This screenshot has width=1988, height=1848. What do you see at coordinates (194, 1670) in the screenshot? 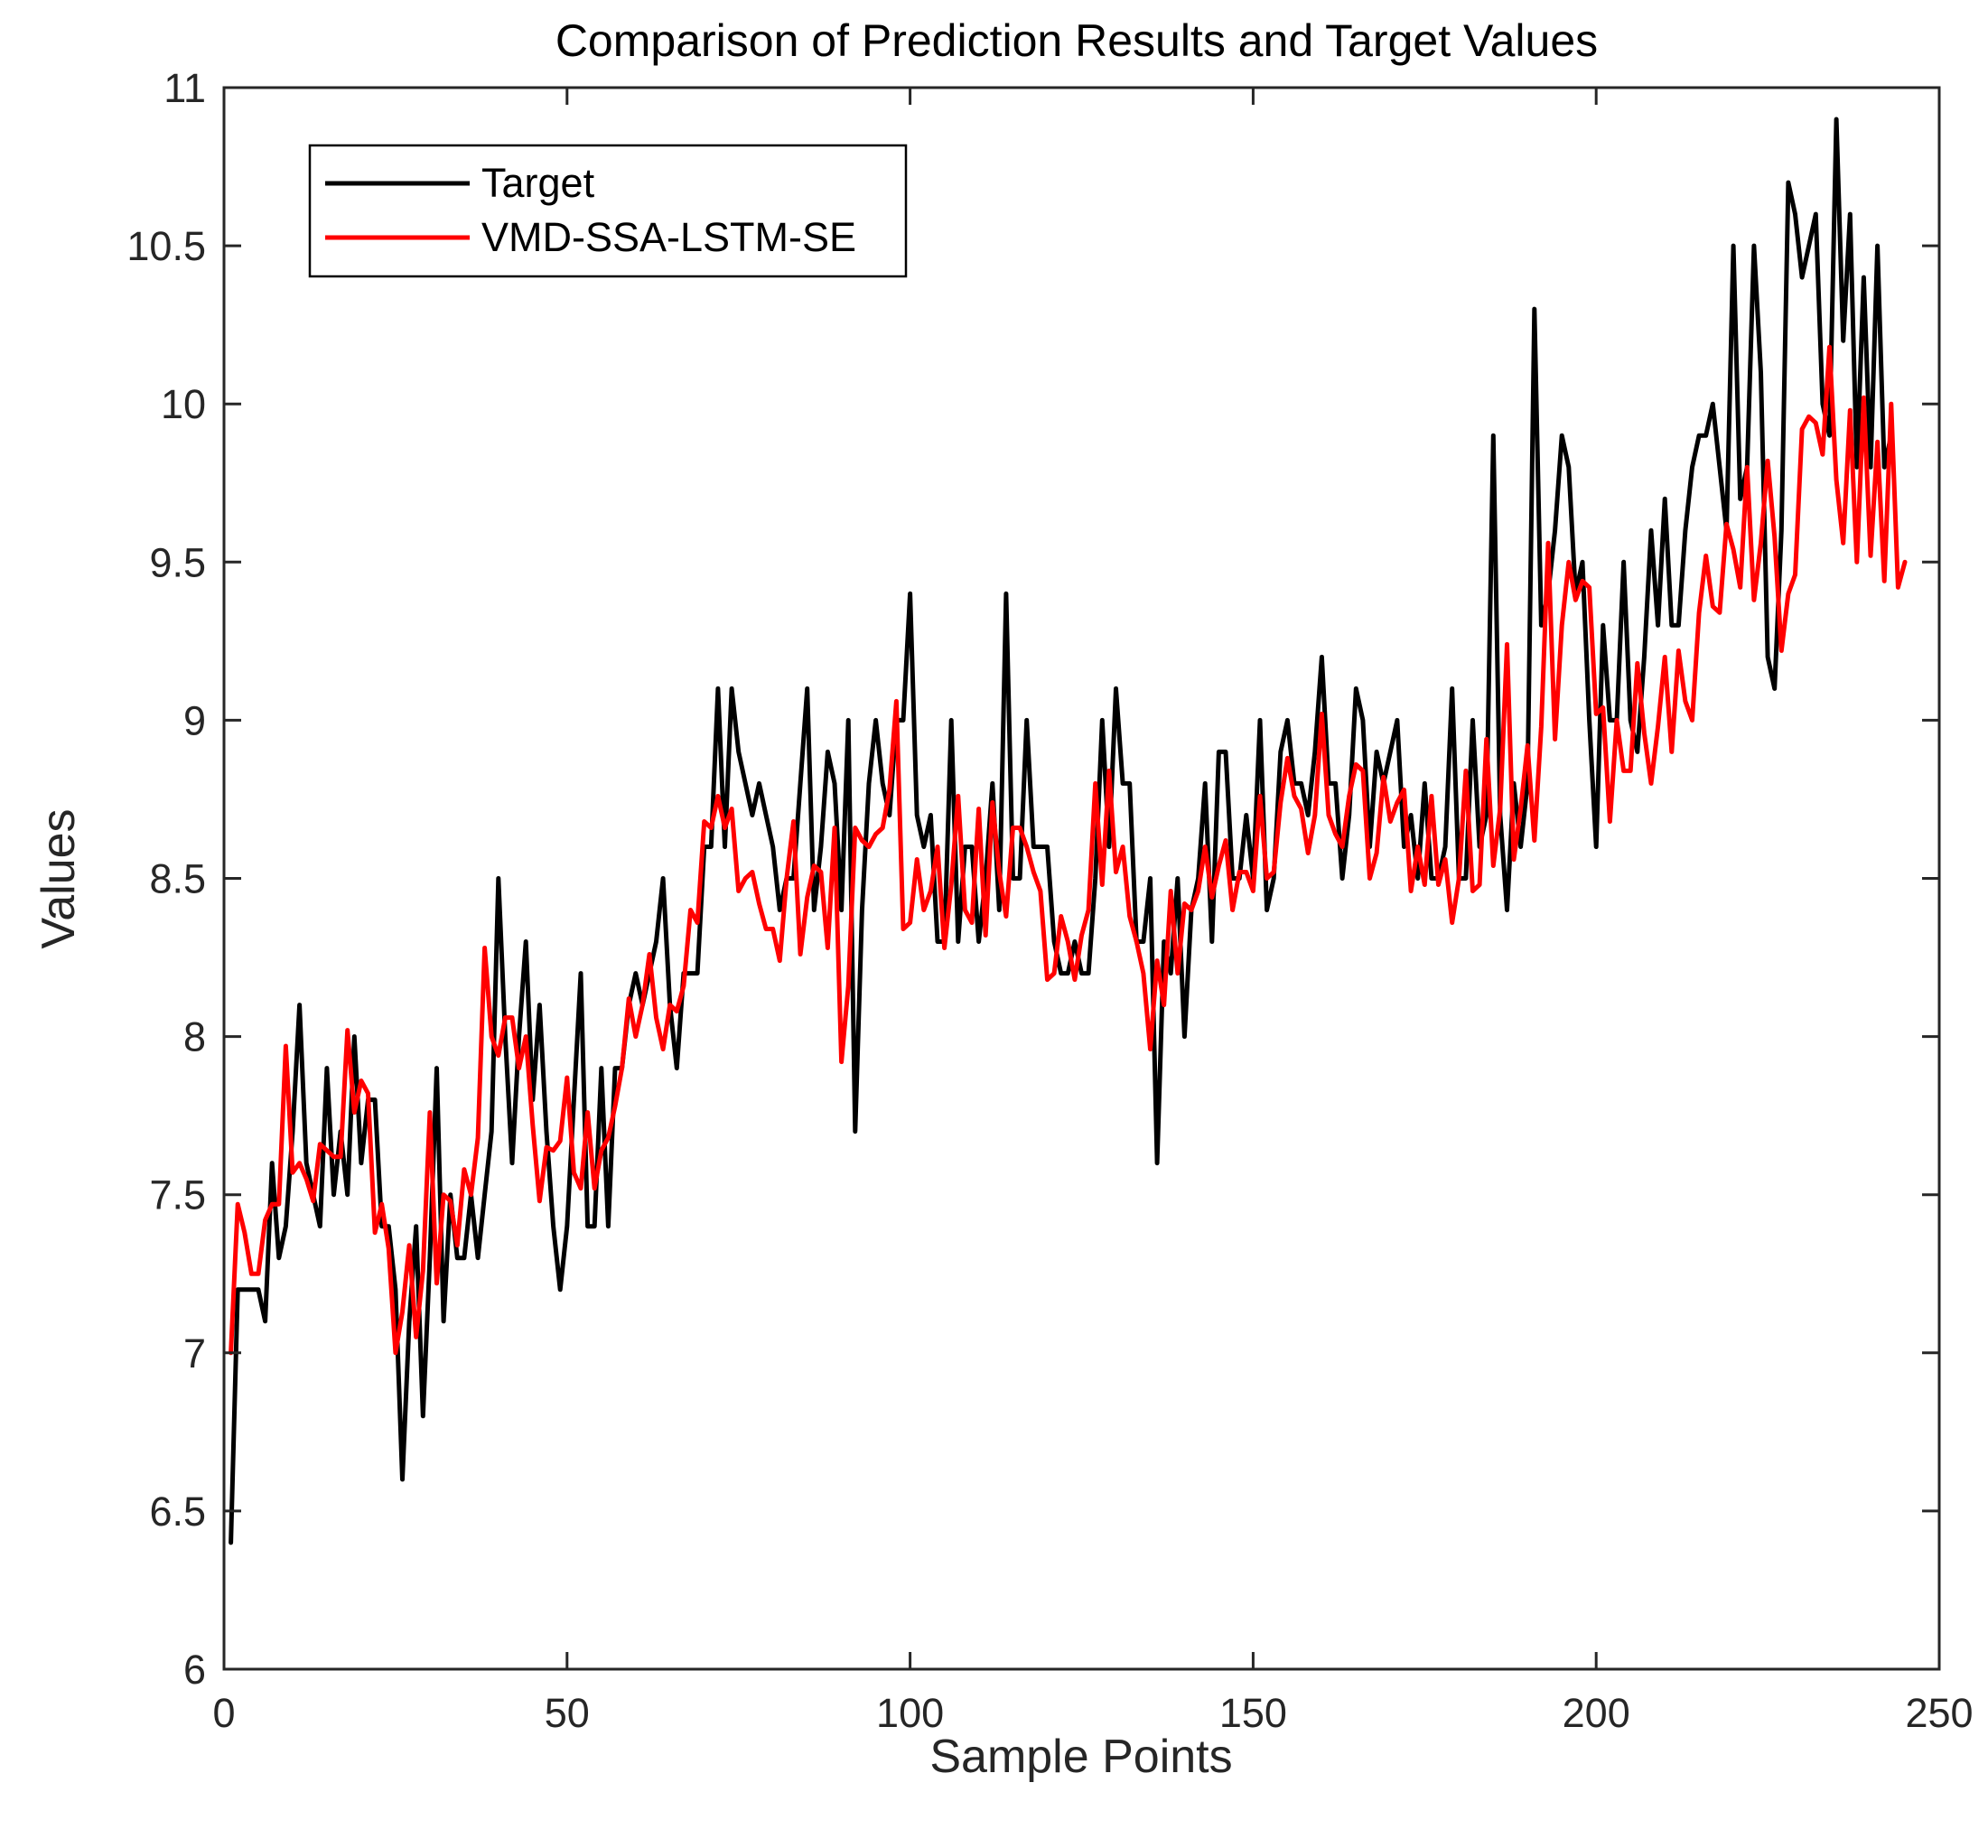
I see `y-tick-label: 6` at bounding box center [194, 1670].